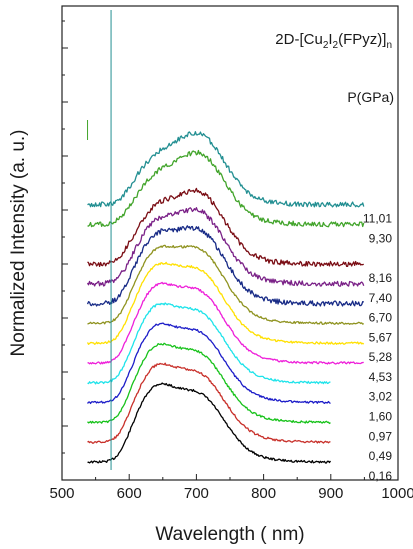 This screenshot has width=413, height=549. Describe the element at coordinates (61, 493) in the screenshot. I see `x-tick-label: 500` at that location.